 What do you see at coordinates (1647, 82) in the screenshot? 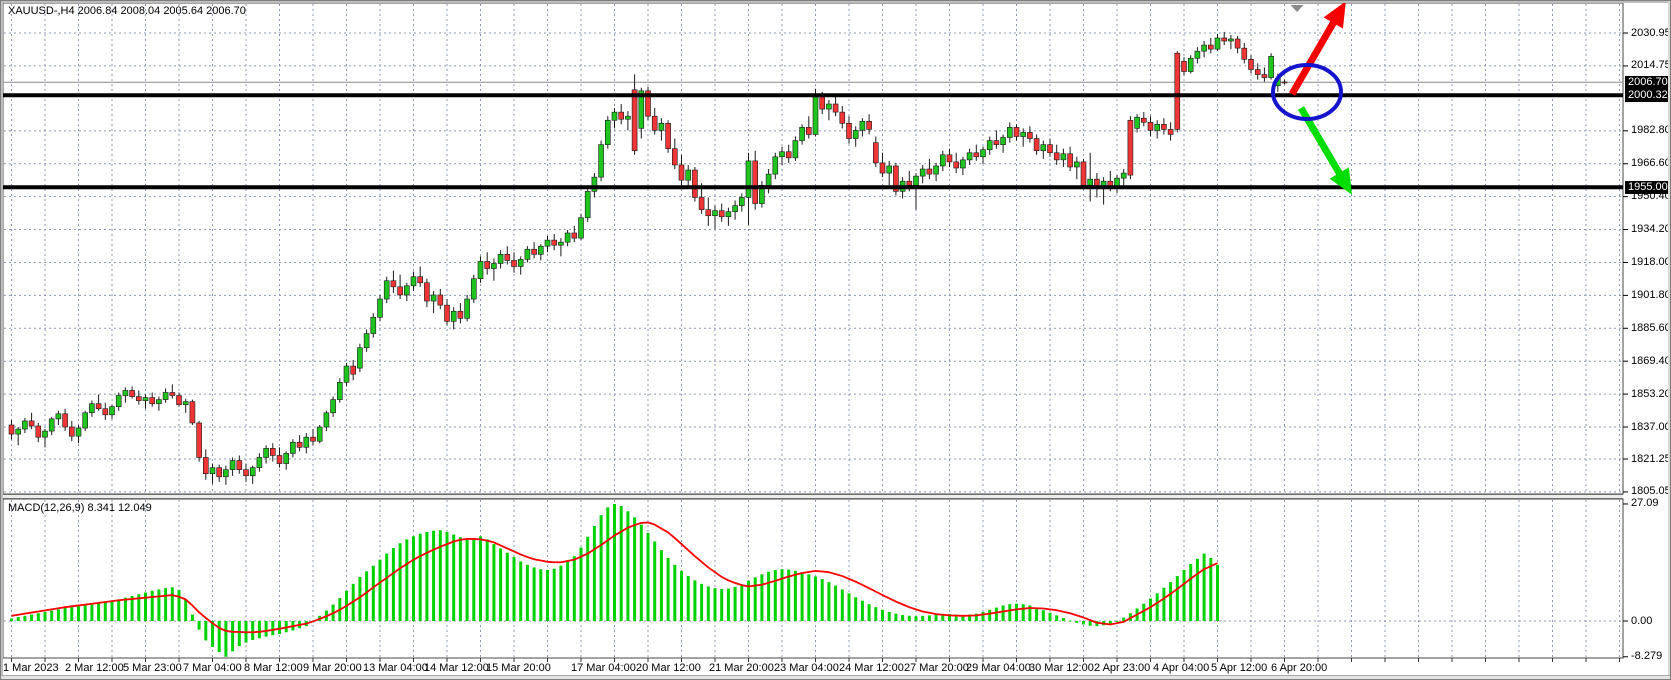
I see `price-tag-current: 2006.70` at bounding box center [1647, 82].